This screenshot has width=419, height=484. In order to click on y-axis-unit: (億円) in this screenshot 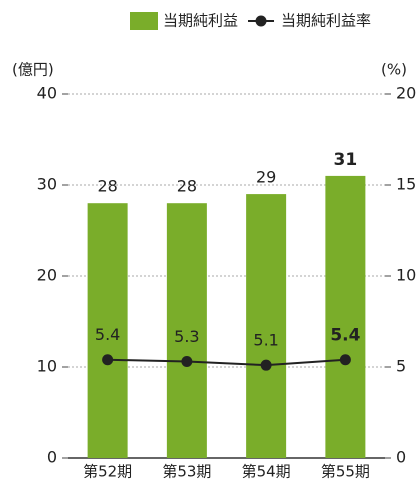, I will do `click(33, 70)`.